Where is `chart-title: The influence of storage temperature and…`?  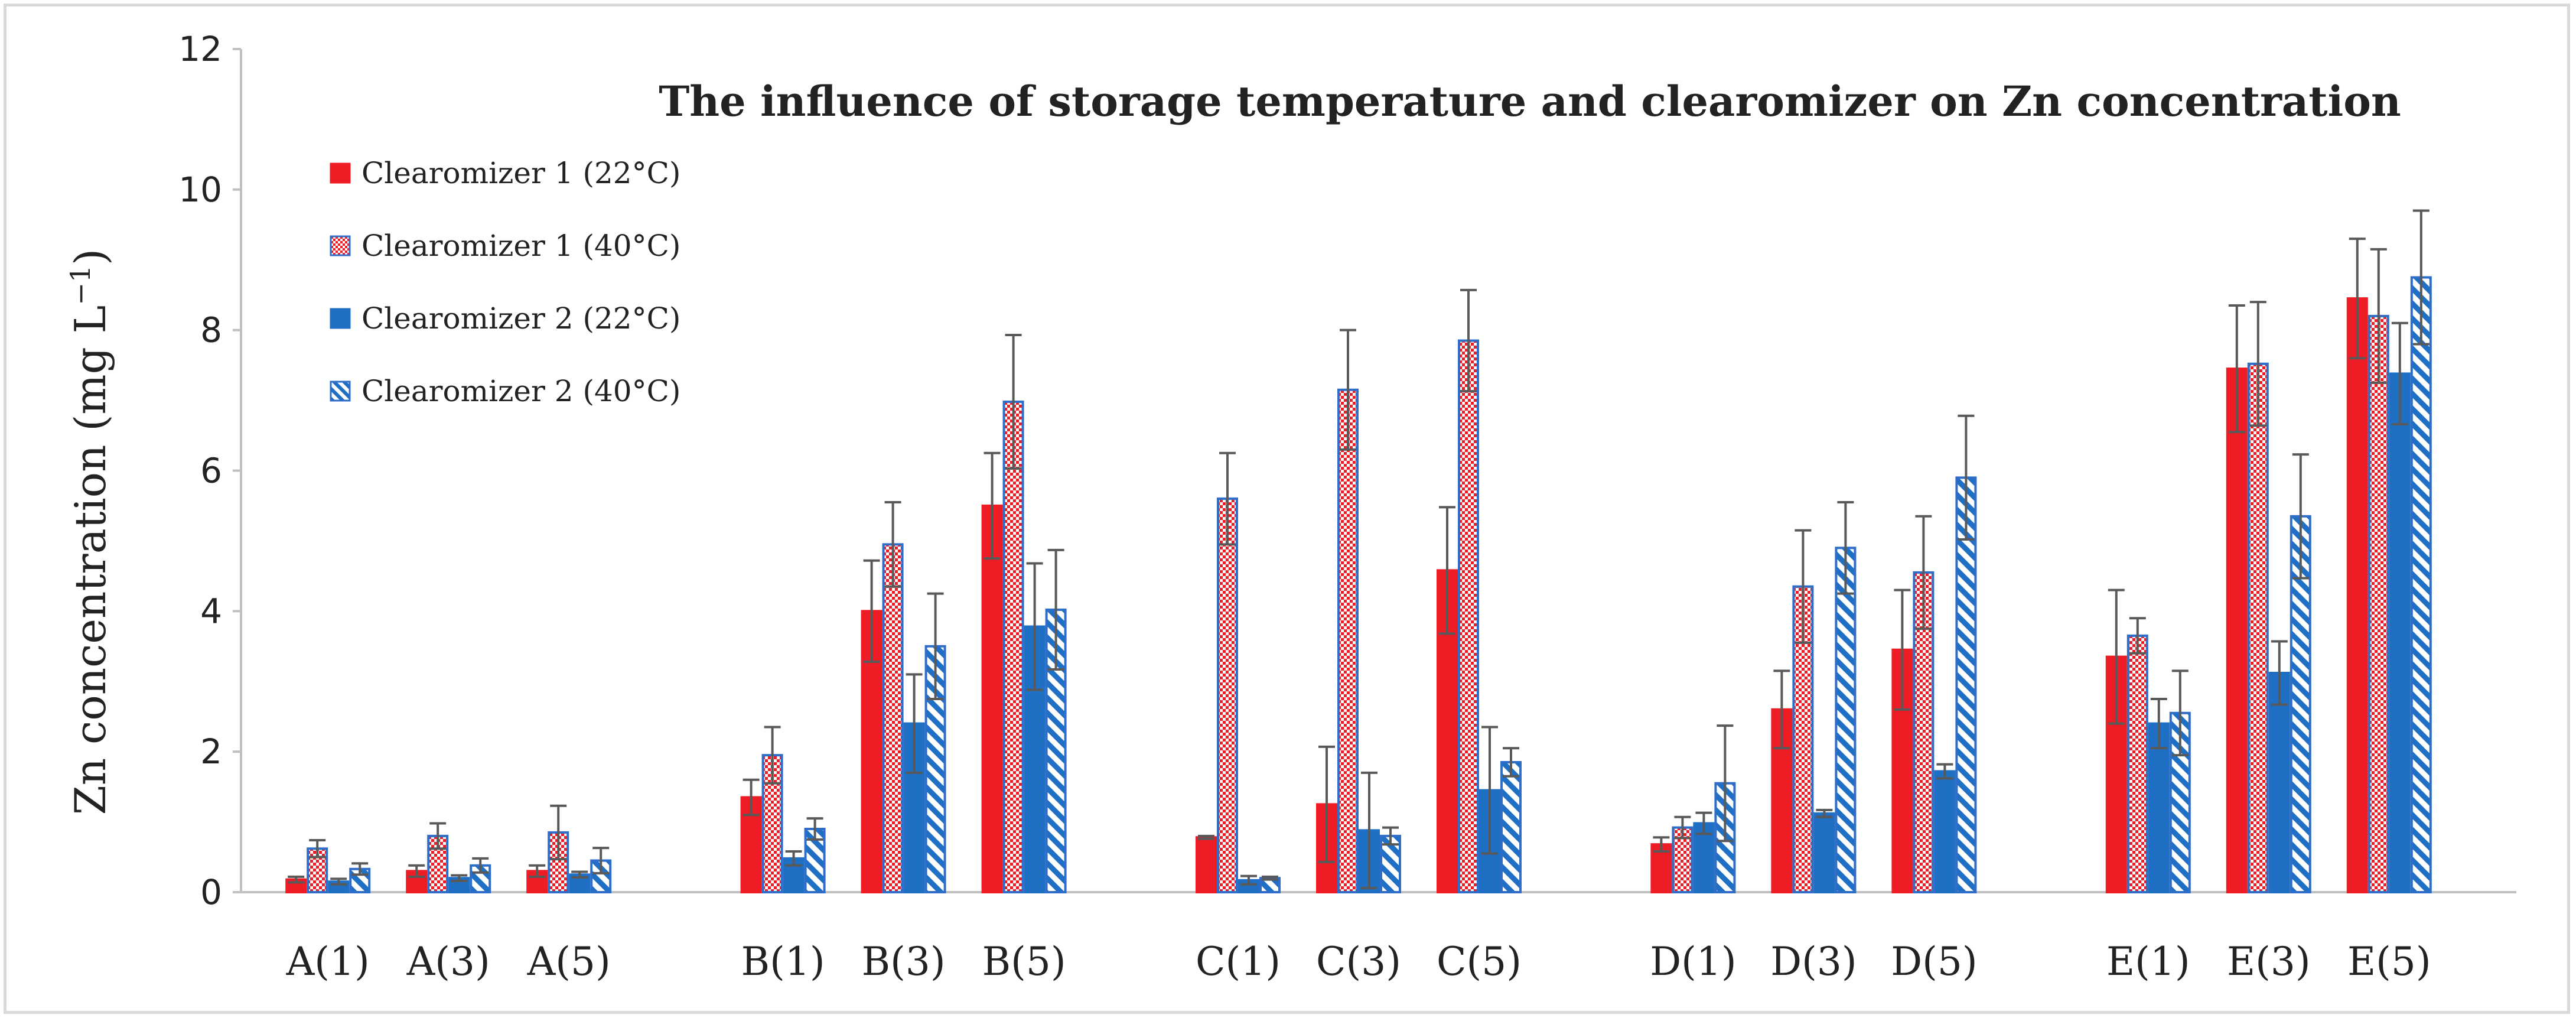
chart-title: The influence of storage temperature and… is located at coordinates (1530, 101).